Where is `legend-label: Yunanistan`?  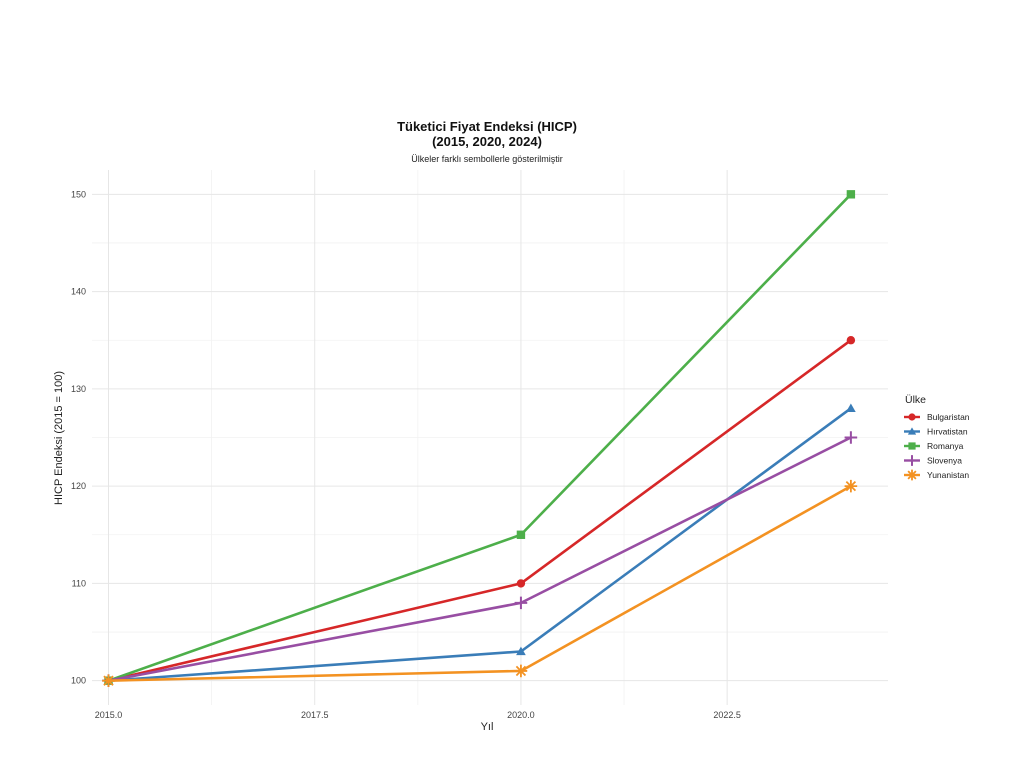 legend-label: Yunanistan is located at coordinates (948, 475).